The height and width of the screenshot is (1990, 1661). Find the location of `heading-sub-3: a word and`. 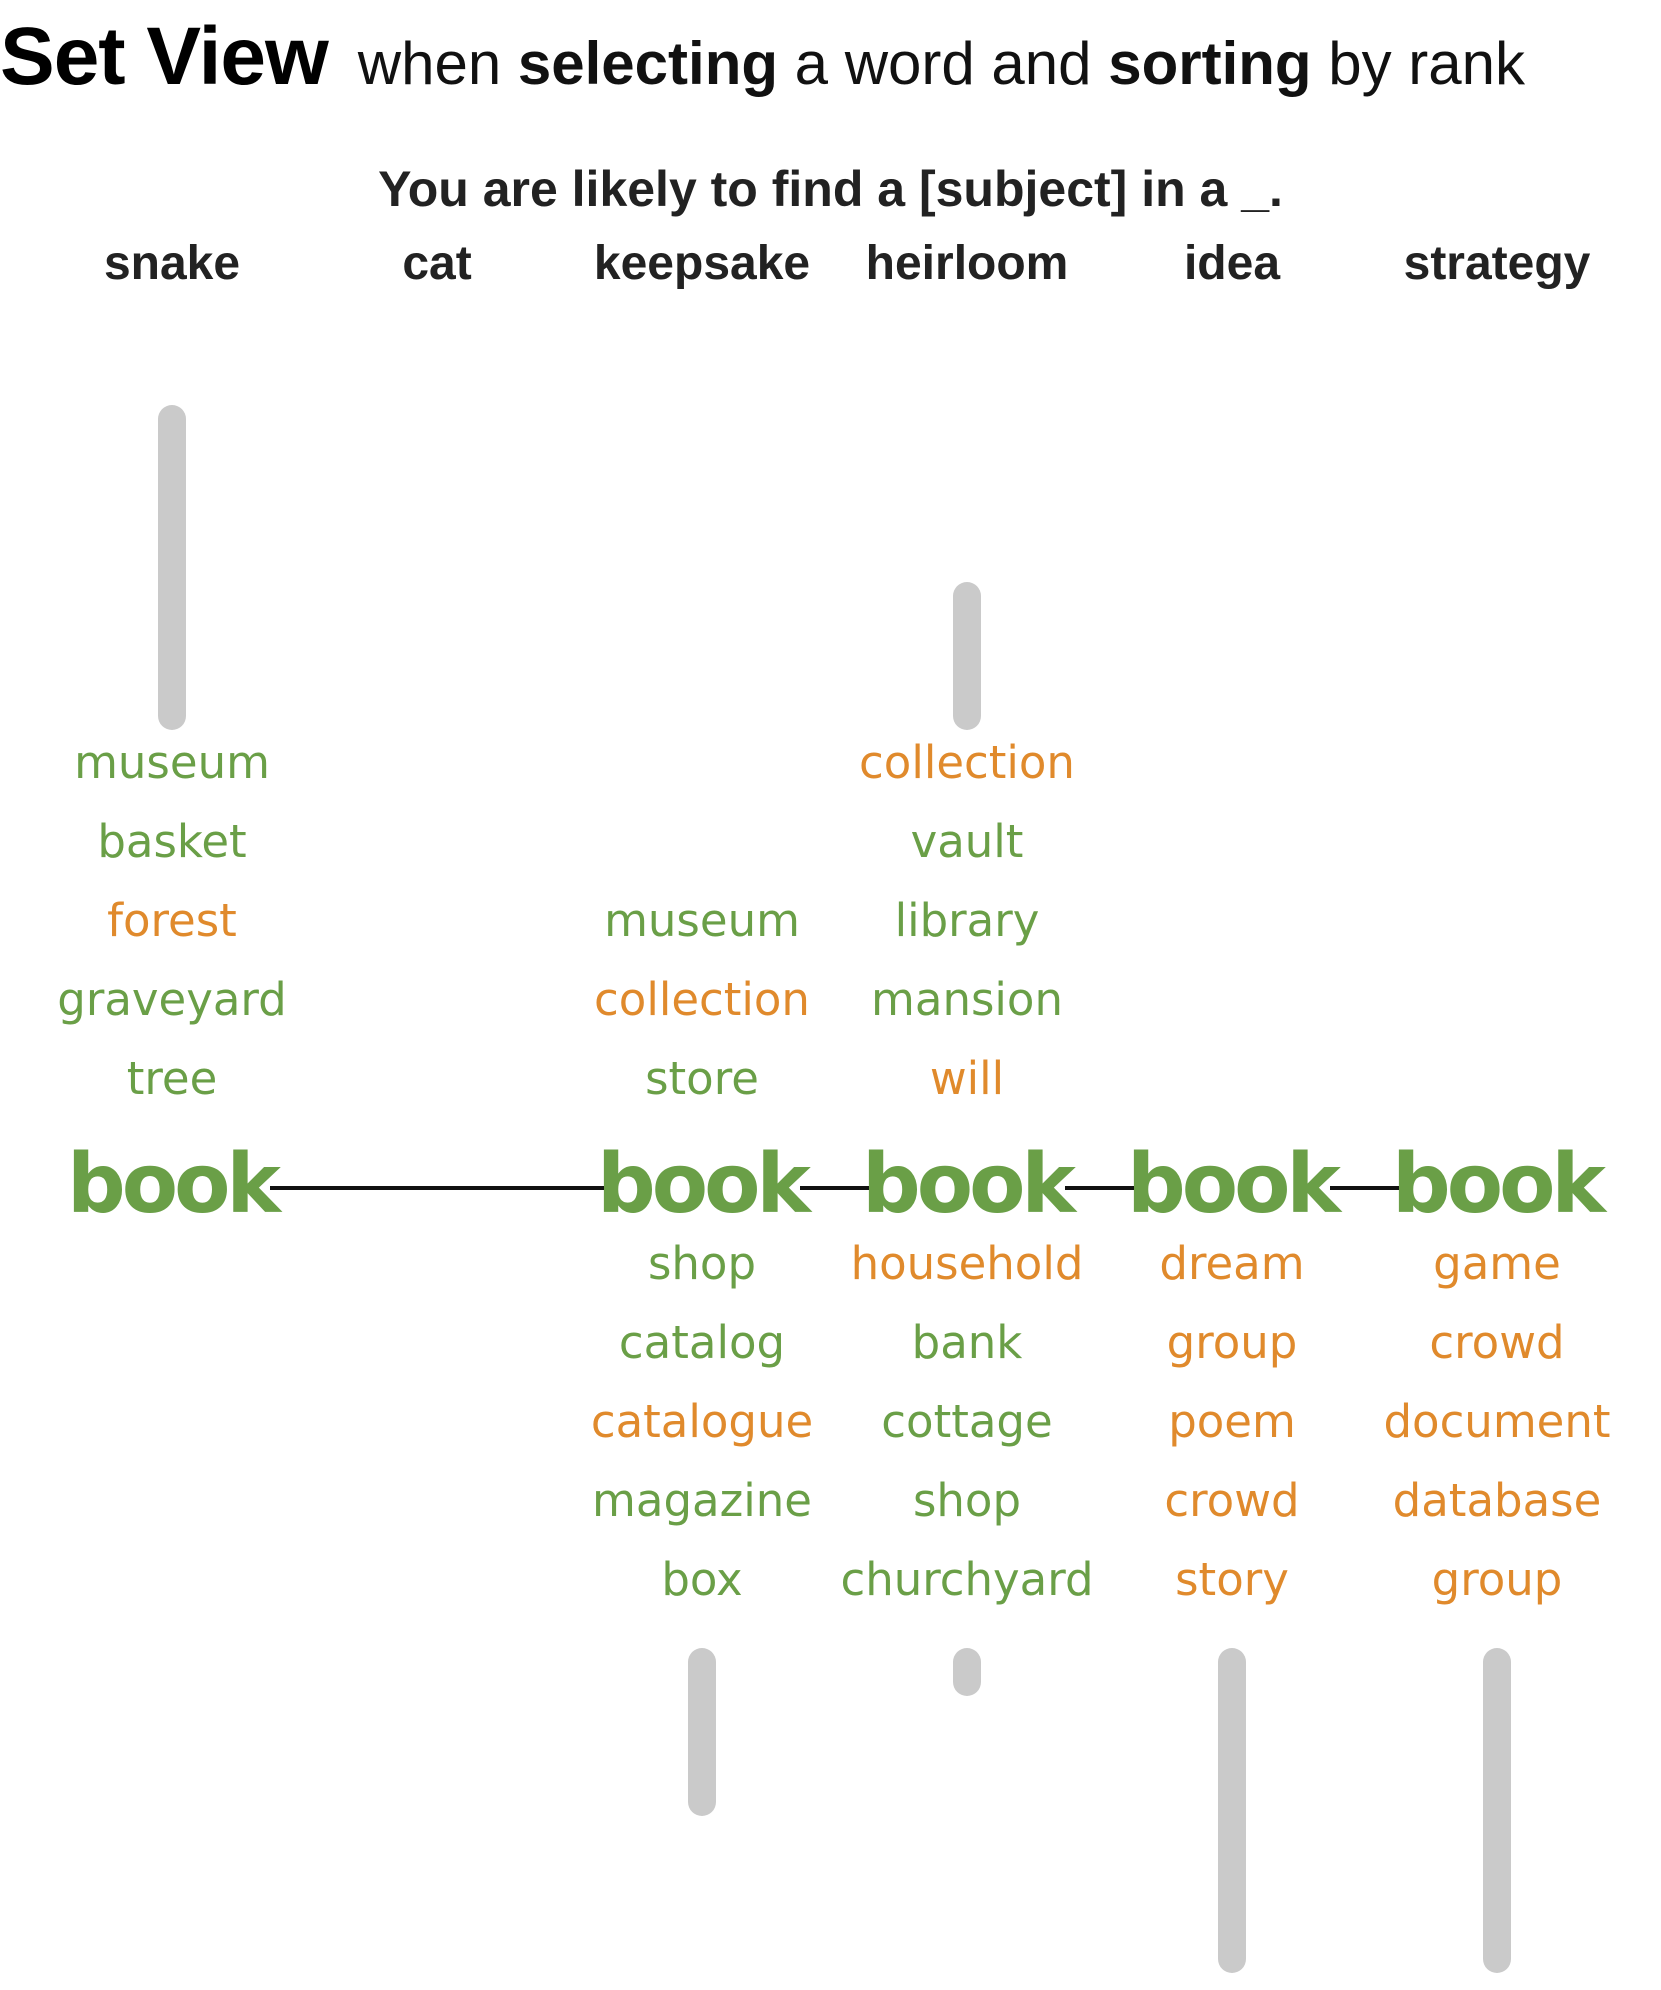

heading-sub-3: a word and is located at coordinates (943, 63).